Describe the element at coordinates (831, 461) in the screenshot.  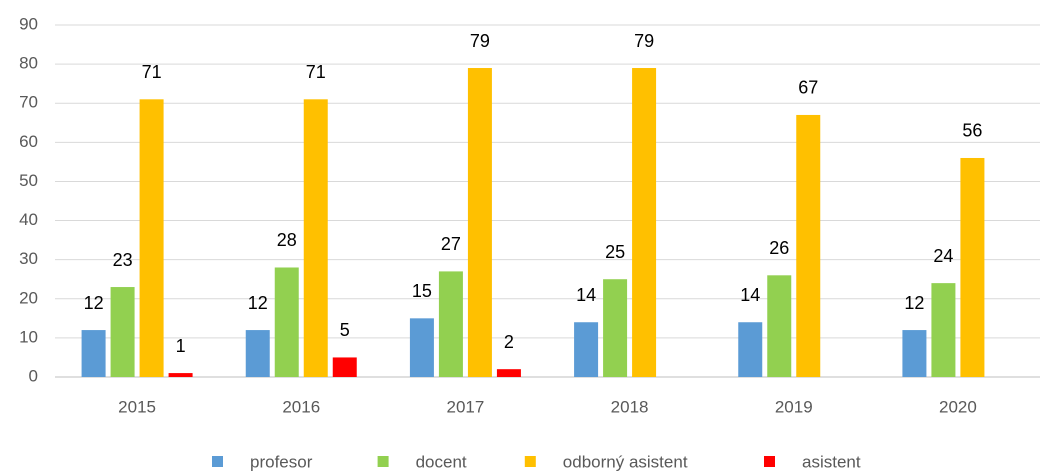
I see `legend-label: asistent` at that location.